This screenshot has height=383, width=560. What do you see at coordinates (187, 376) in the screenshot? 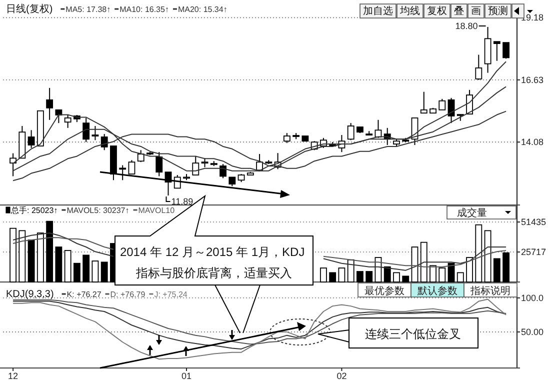
I see `x-tick-label: 01` at bounding box center [187, 376].